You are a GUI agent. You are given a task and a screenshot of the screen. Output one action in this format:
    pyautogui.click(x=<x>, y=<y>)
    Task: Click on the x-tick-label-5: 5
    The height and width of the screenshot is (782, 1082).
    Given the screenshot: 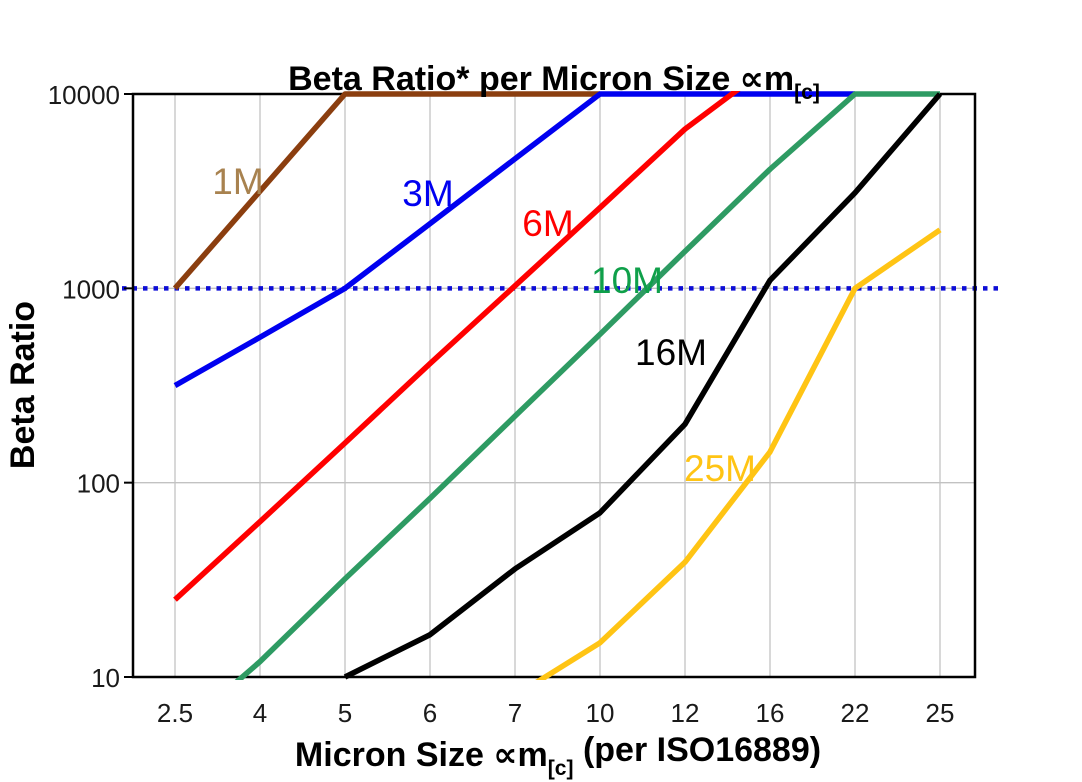 What is the action you would take?
    pyautogui.click(x=345, y=713)
    